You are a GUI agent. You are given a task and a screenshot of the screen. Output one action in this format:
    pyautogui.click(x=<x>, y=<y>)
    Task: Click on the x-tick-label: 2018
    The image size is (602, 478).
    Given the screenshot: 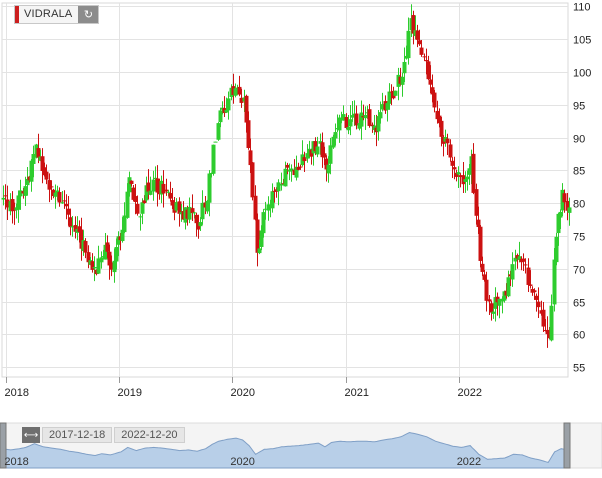 What is the action you would take?
    pyautogui.click(x=17, y=393)
    